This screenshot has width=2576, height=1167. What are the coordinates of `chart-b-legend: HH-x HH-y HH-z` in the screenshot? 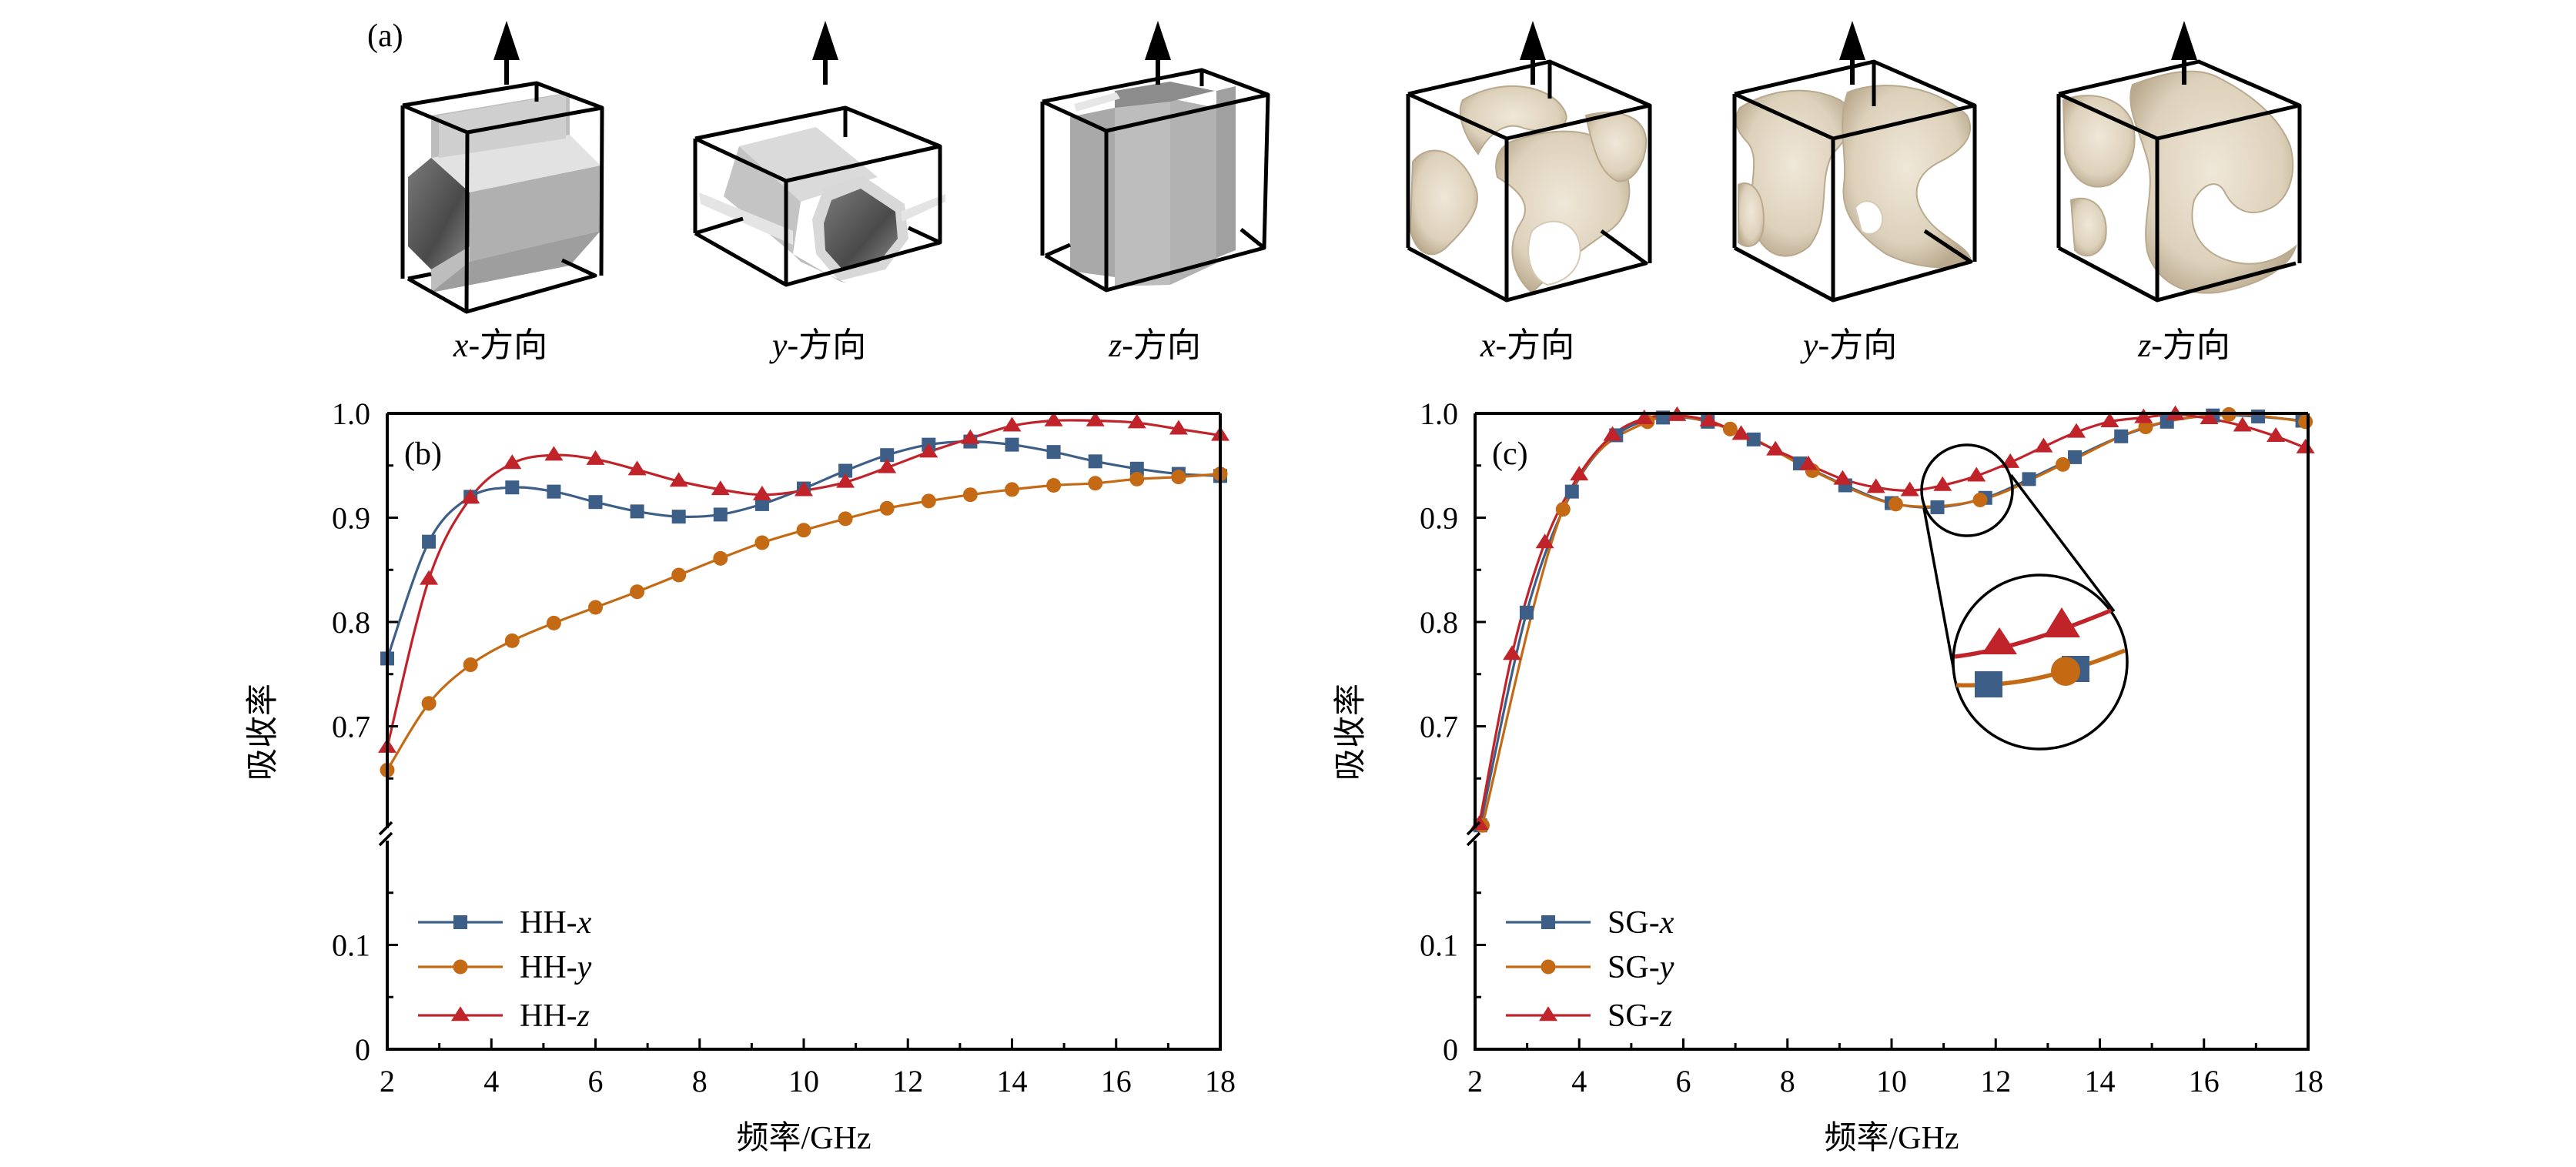 It's located at (505, 970).